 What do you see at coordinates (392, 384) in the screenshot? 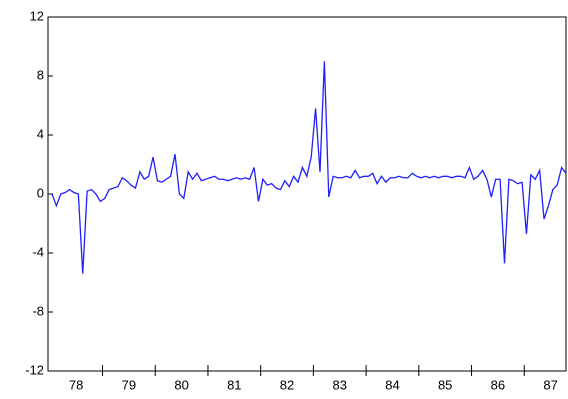
I see `x-tick-label: 84` at bounding box center [392, 384].